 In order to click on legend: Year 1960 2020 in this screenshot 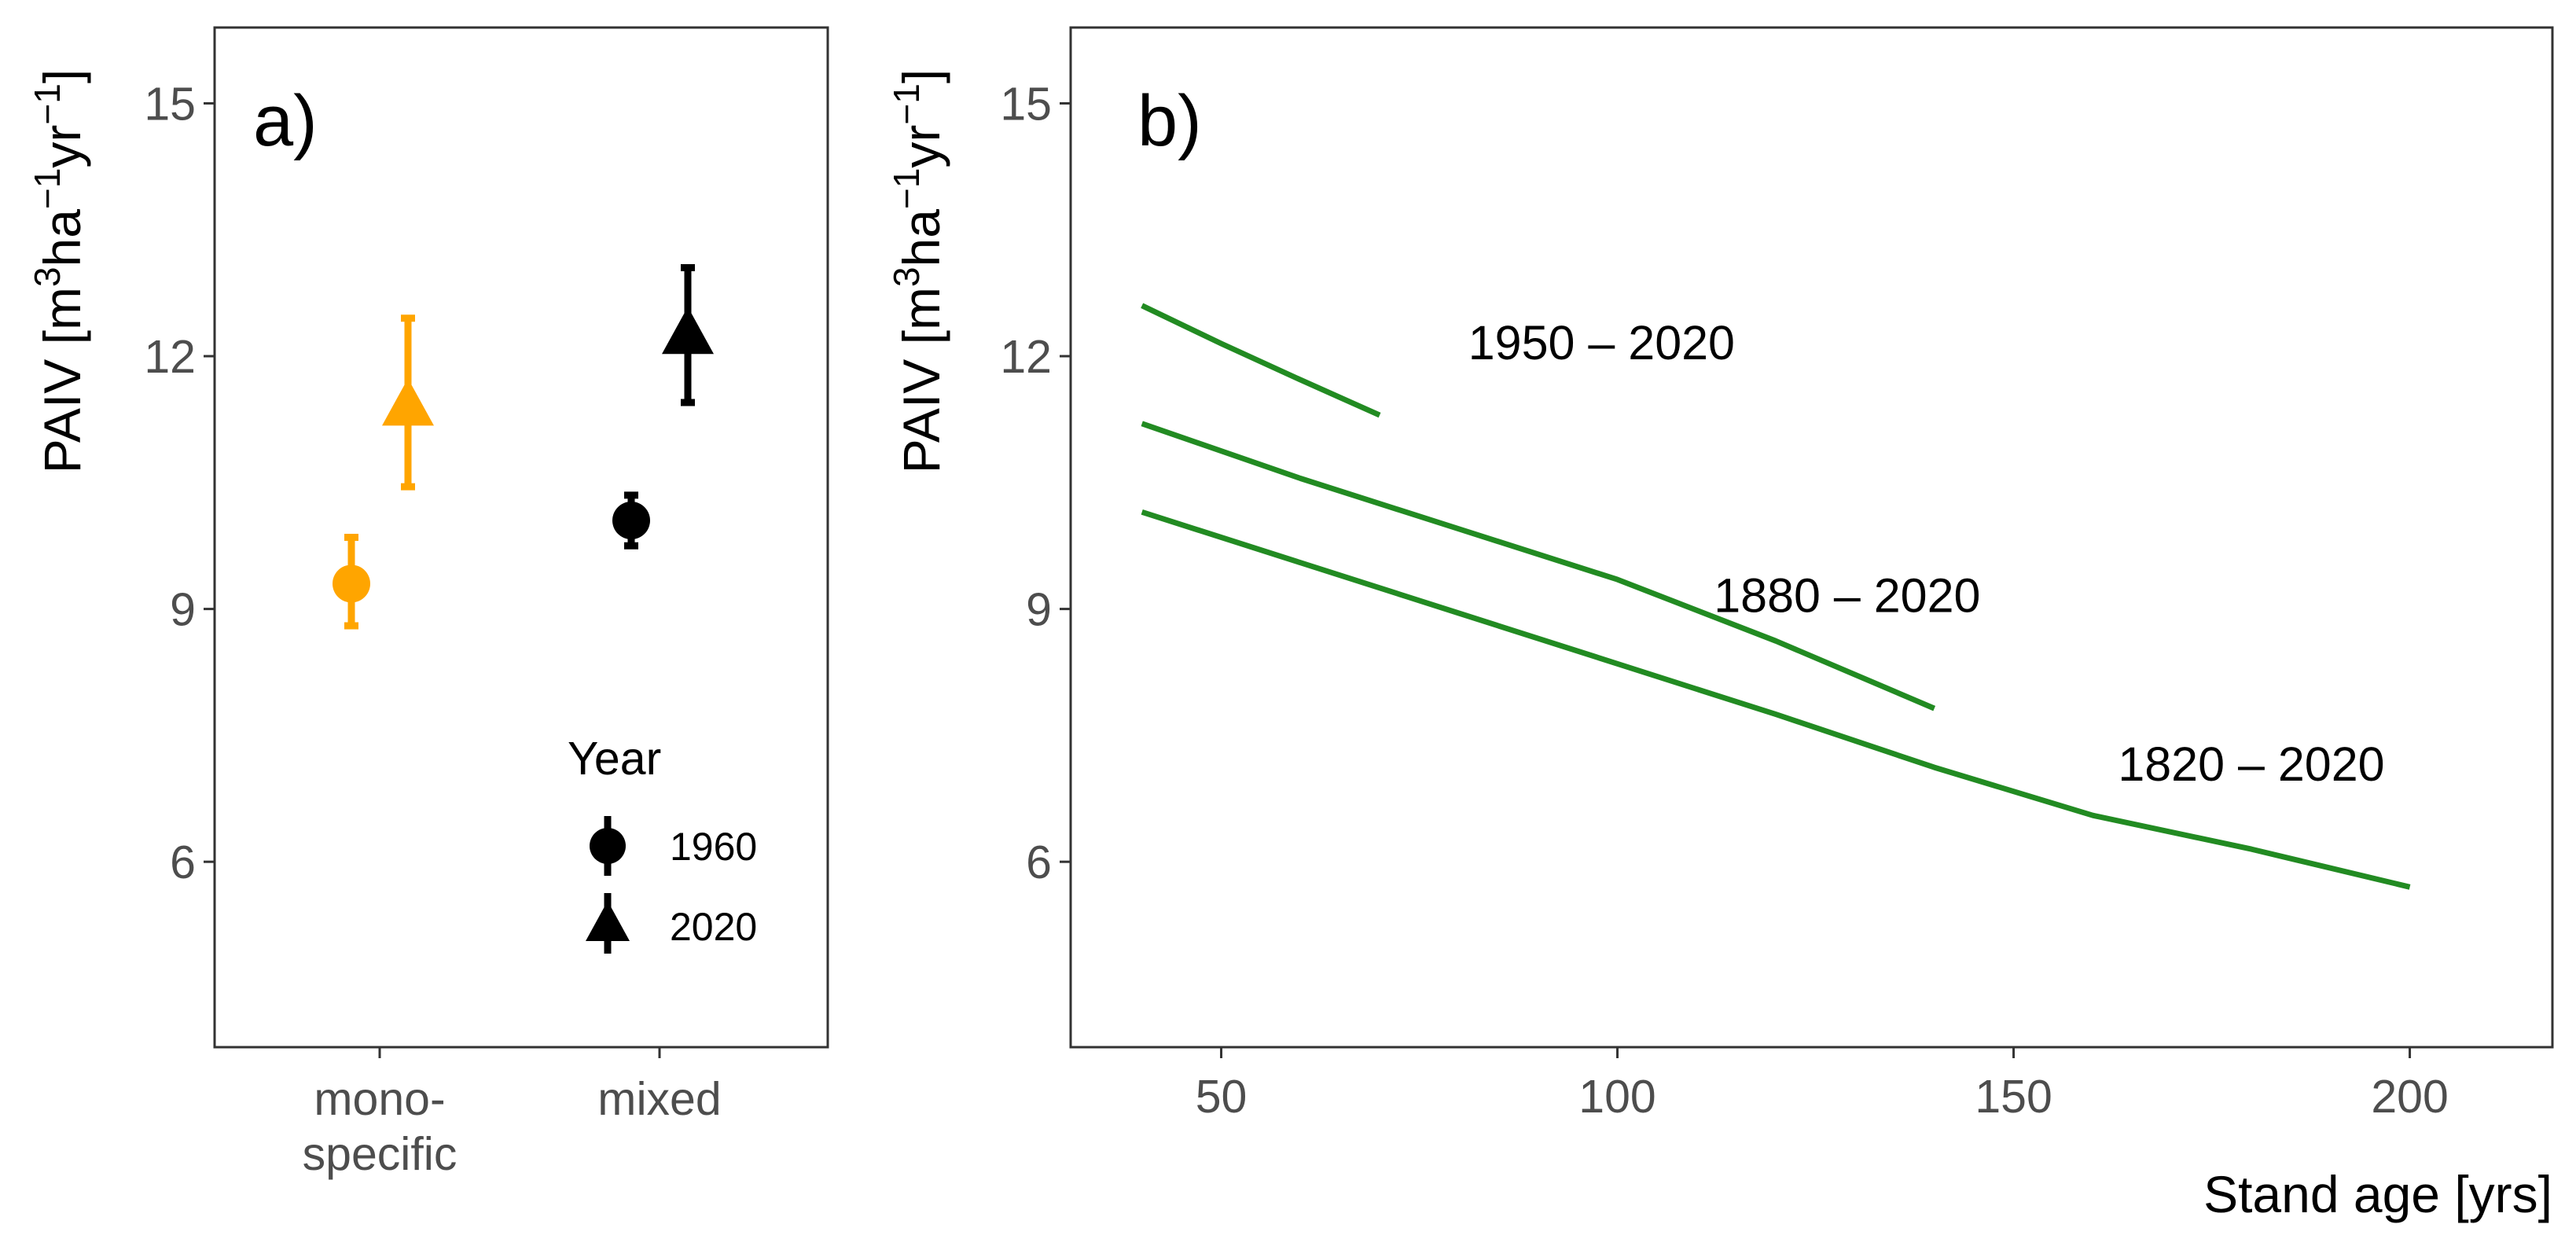, I will do `click(662, 844)`.